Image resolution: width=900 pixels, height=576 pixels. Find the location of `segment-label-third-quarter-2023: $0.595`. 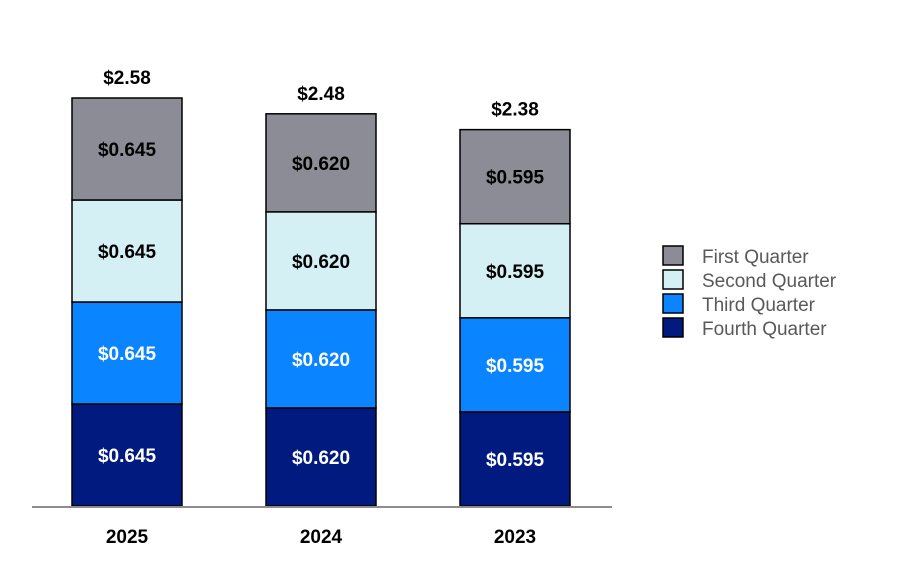

segment-label-third-quarter-2023: $0.595 is located at coordinates (515, 366).